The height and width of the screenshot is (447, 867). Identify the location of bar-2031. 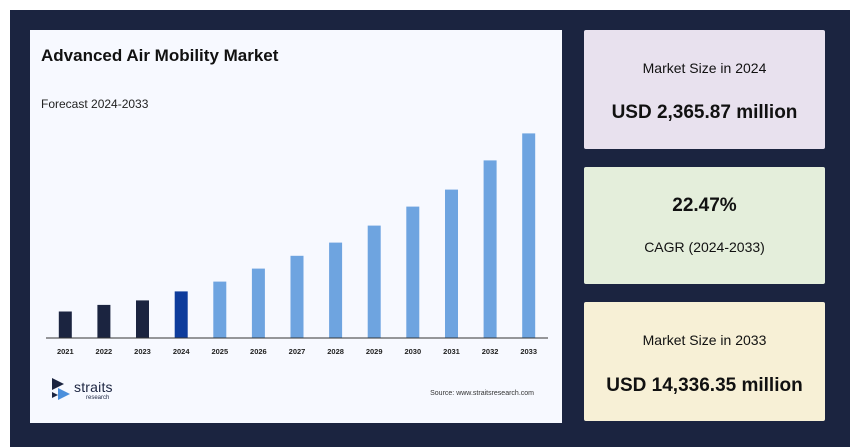
(451, 263).